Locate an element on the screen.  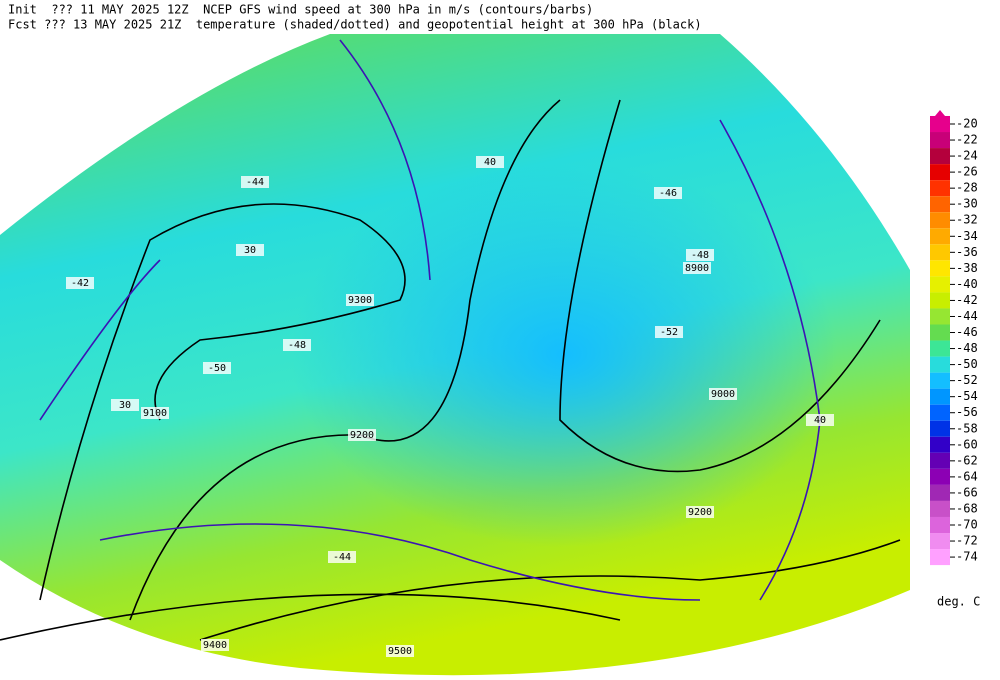
colorbar-label: -30 is located at coordinates (967, 204).